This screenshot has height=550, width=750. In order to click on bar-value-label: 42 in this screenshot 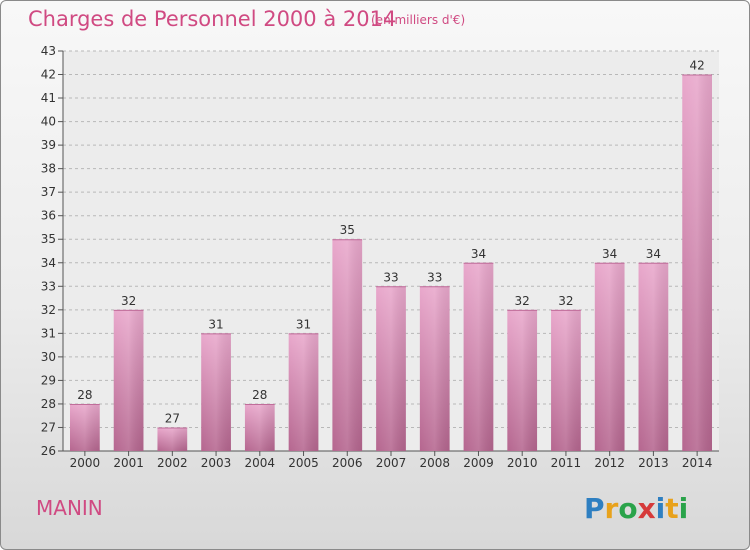, I will do `click(696, 66)`.